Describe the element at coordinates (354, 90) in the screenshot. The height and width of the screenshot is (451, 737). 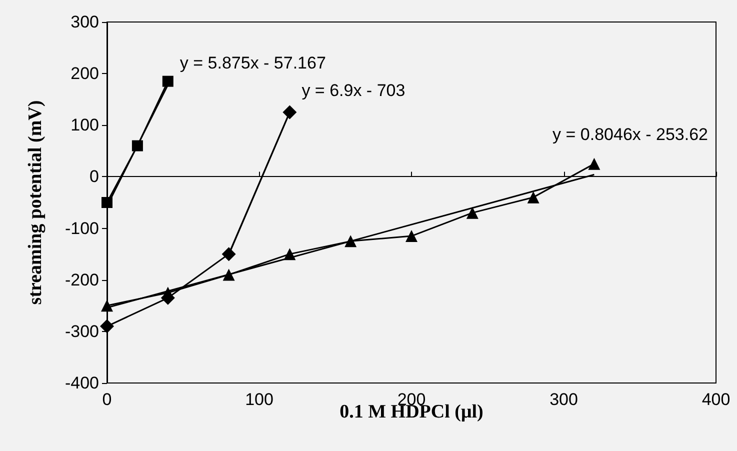
I see `annotation: y = 6.9x - 703` at that location.